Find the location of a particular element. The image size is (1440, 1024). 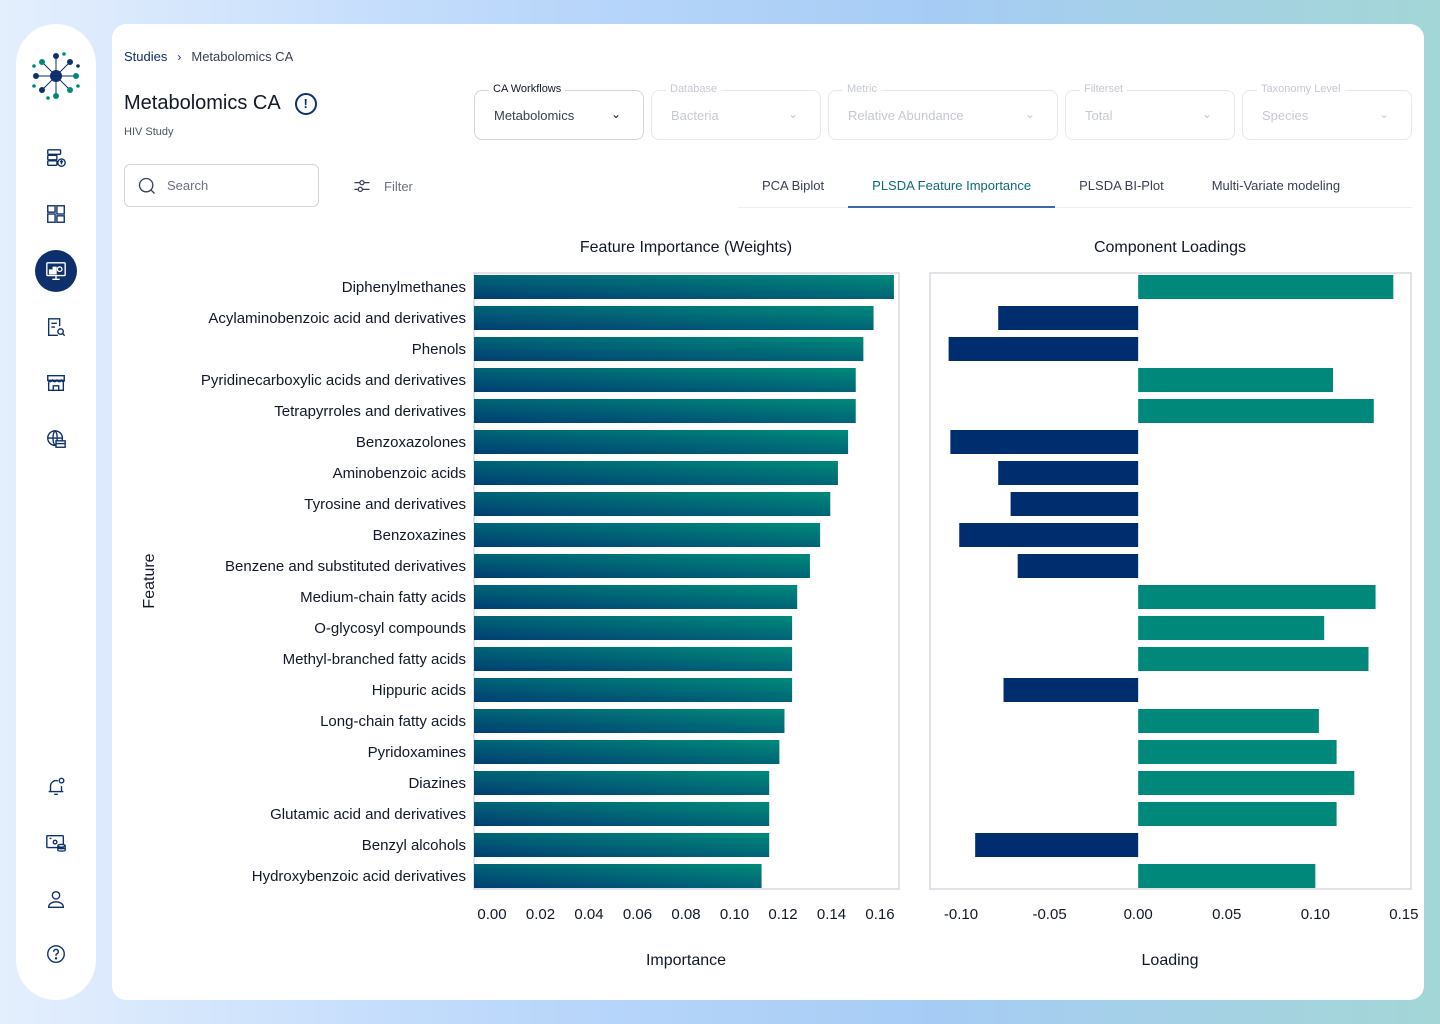

category-label: Glutamic acid and derivatives is located at coordinates (368, 814).